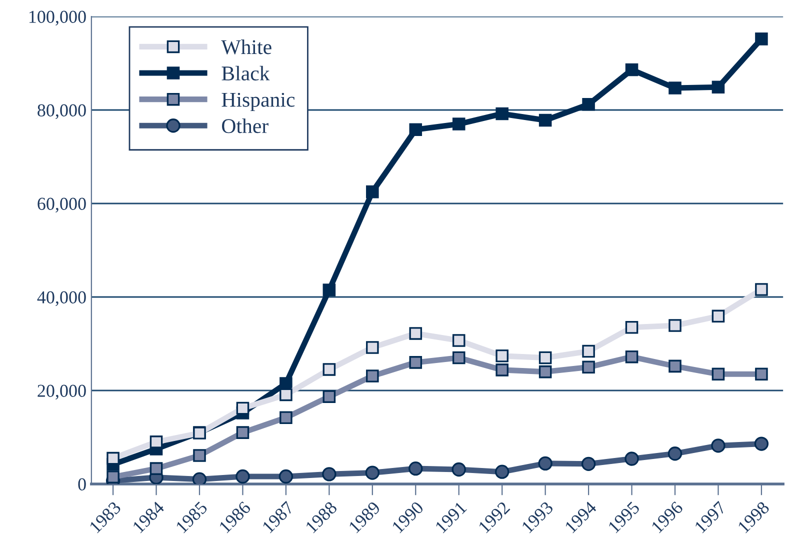 This screenshot has width=795, height=550. Describe the element at coordinates (246, 73) in the screenshot. I see `legend-label: Black` at that location.